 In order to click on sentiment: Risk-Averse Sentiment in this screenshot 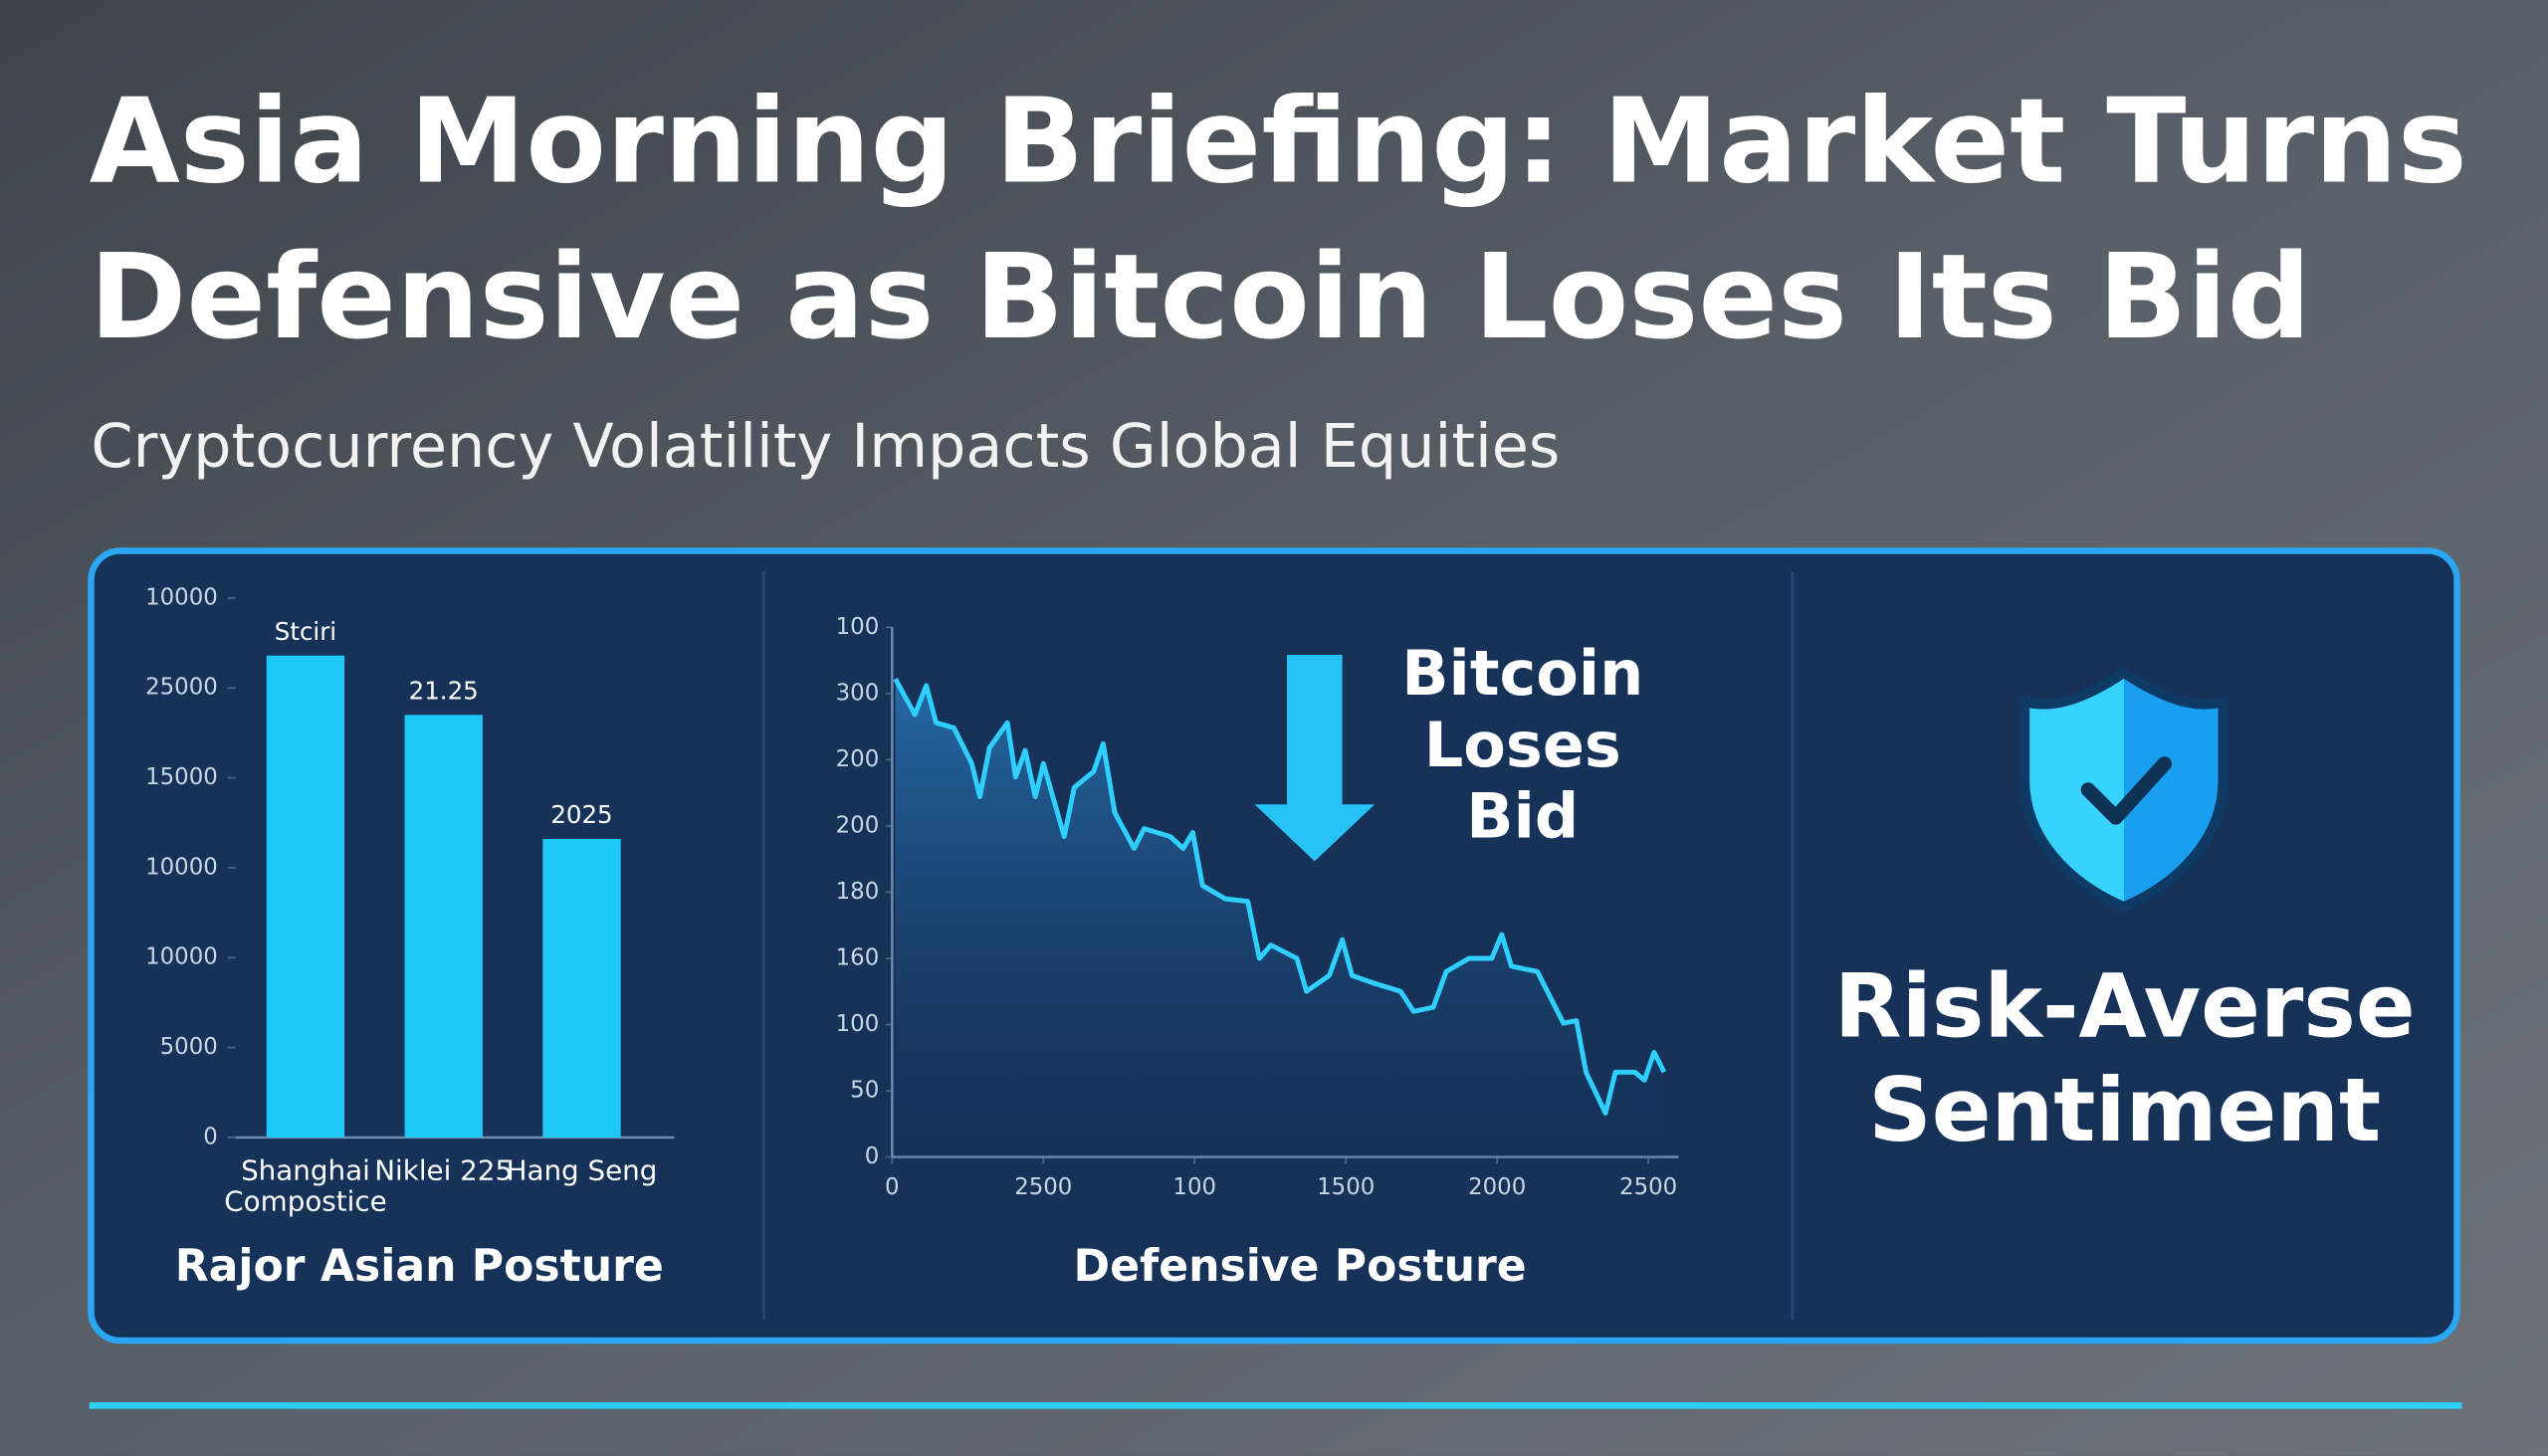, I will do `click(2124, 1058)`.